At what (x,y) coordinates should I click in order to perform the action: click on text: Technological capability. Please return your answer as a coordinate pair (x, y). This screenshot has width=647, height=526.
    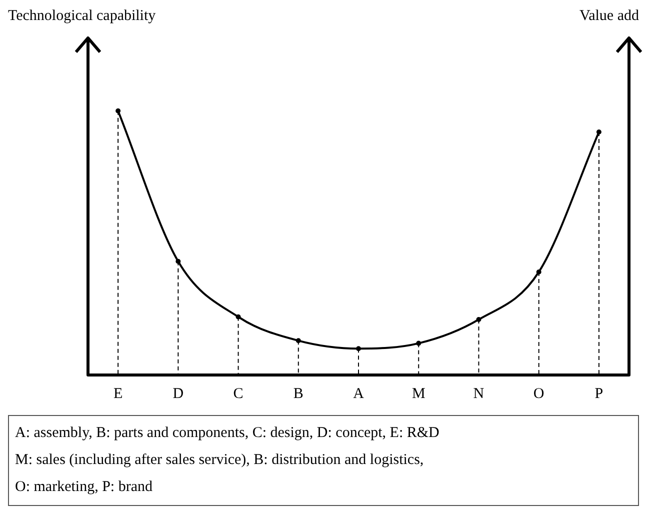
    Looking at the image, I should click on (82, 17).